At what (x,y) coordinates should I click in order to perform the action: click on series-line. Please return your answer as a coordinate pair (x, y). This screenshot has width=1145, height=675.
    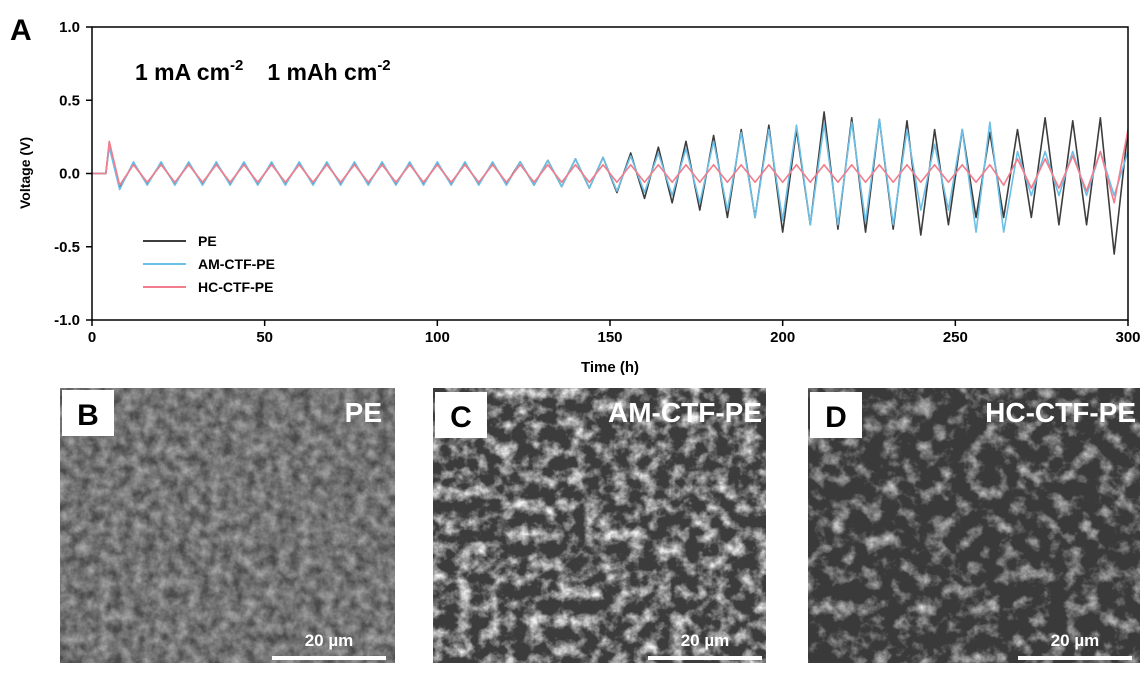
    Looking at the image, I should click on (610, 166).